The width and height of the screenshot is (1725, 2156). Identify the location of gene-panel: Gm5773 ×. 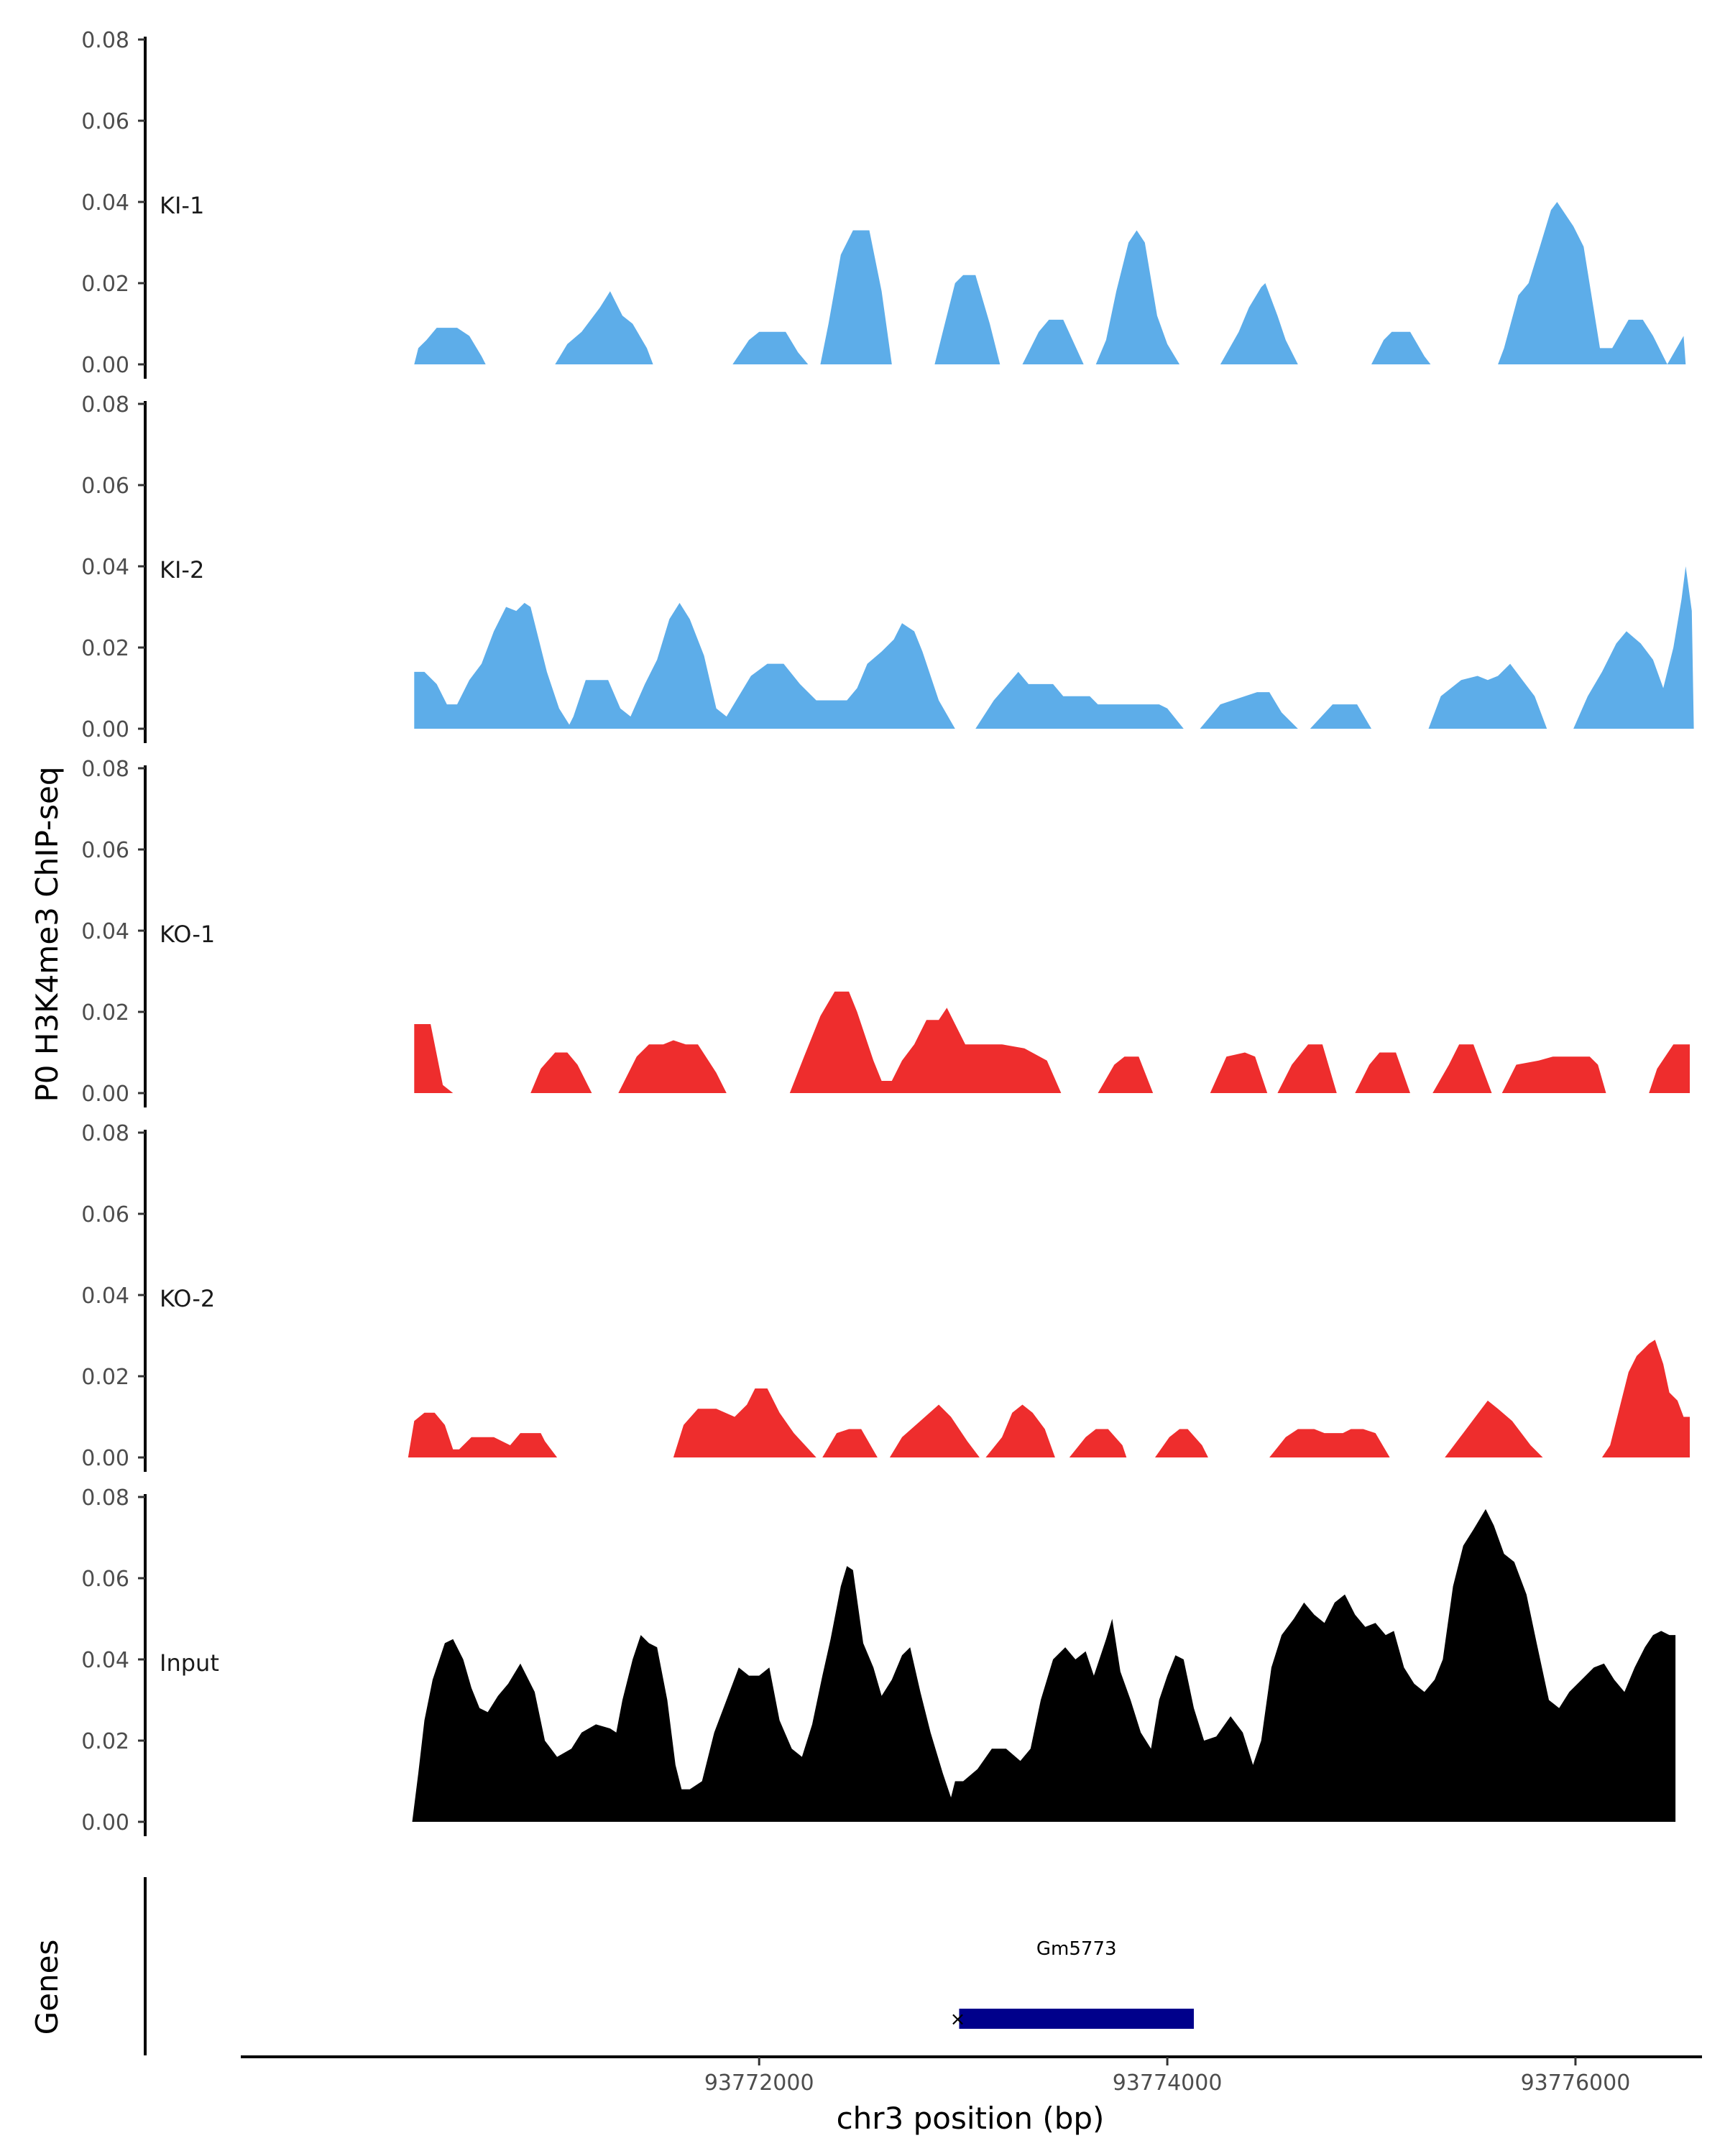
(669, 1966).